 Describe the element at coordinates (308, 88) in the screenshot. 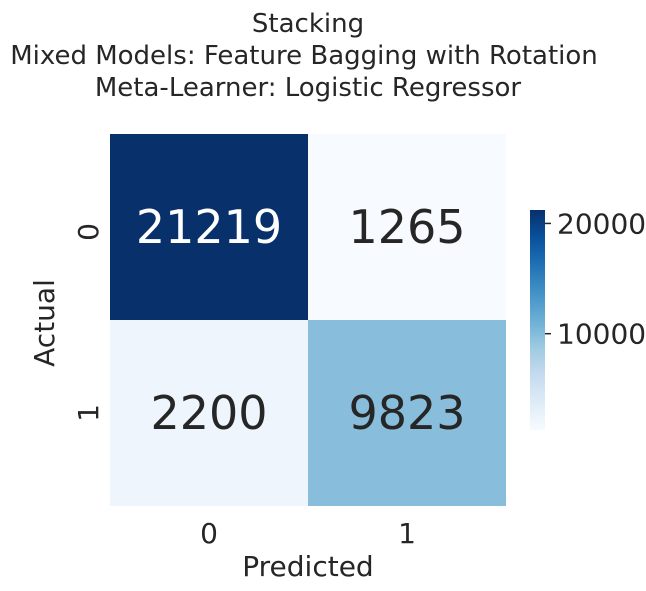

I see `chart-title-line-3: Meta-Learner: Logistic Regressor` at that location.